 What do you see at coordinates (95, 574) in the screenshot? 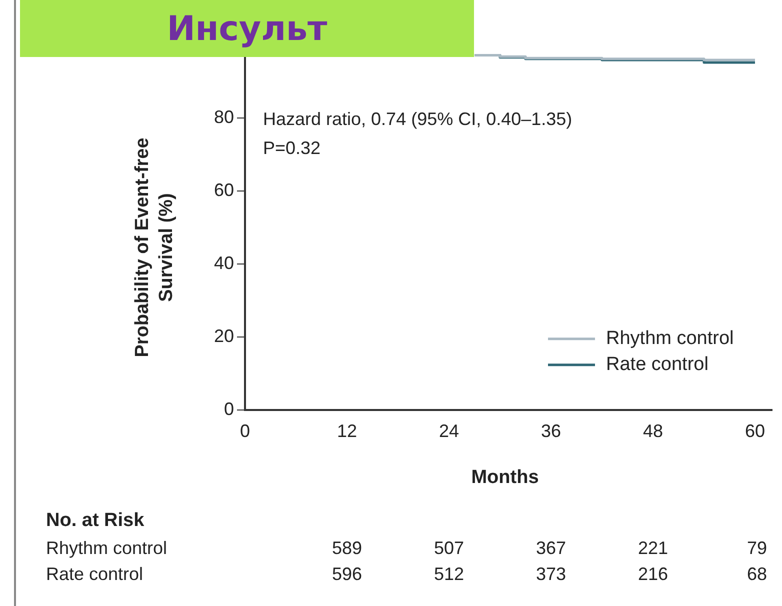
I see `text: Rate control` at bounding box center [95, 574].